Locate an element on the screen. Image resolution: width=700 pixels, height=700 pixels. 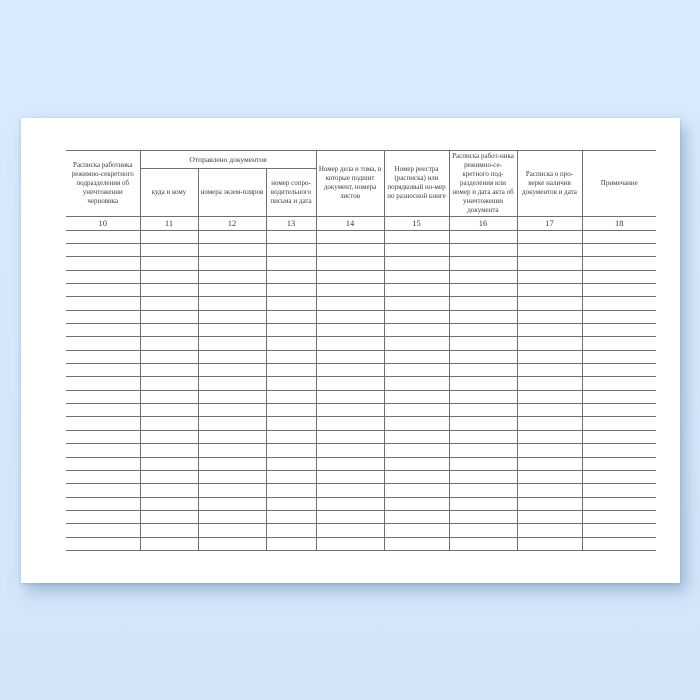
column-number-18: 18 is located at coordinates (618, 223).